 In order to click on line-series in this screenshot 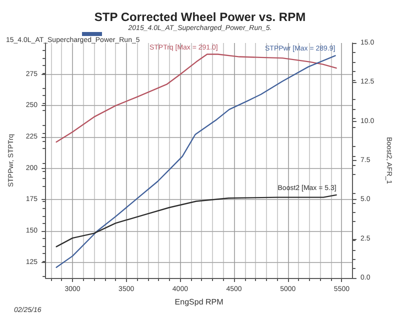, I will do `click(196, 221)`.